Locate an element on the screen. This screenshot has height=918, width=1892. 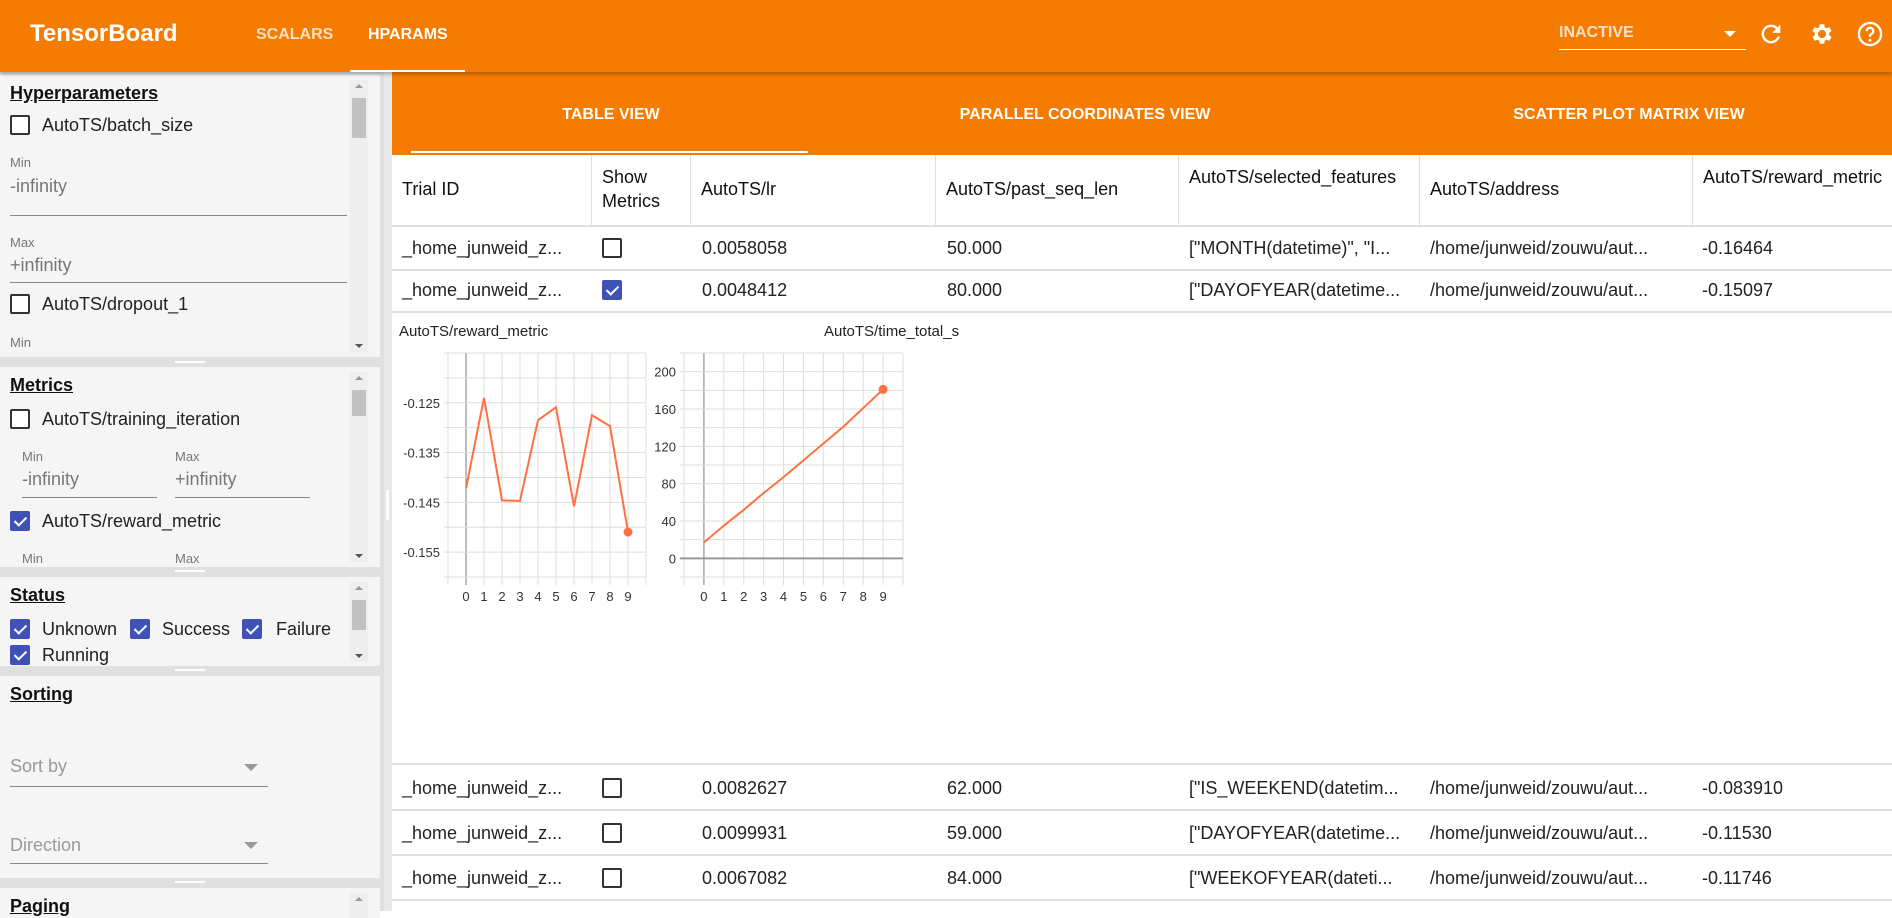
inactive-plugins-select: INACTIVE is located at coordinates (1652, 35).